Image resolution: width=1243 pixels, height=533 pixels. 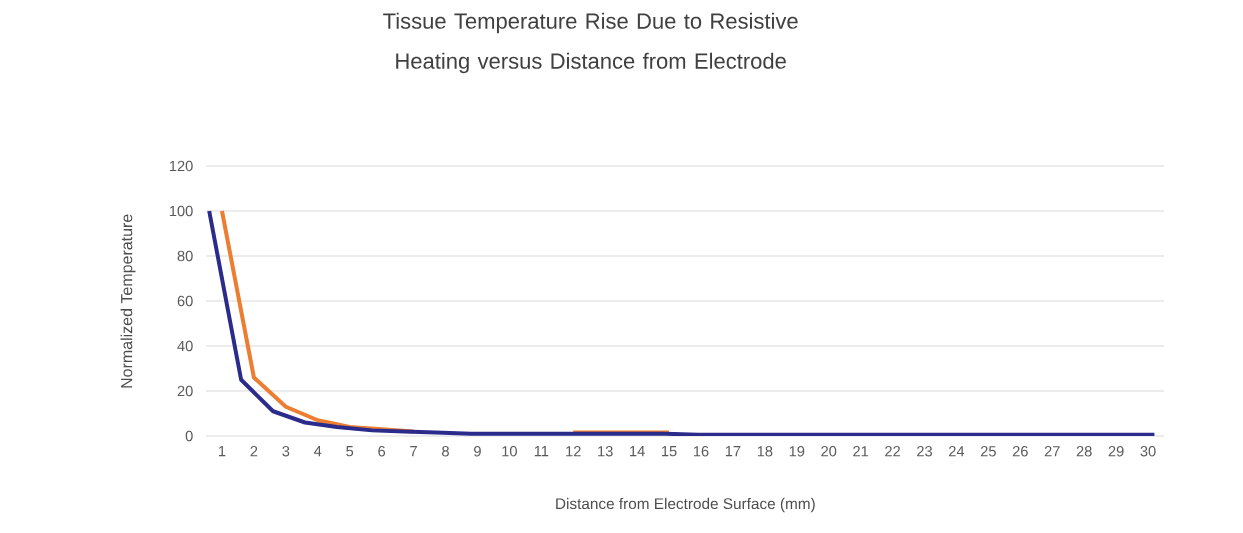 I want to click on x-tick-label: 12, so click(x=573, y=451).